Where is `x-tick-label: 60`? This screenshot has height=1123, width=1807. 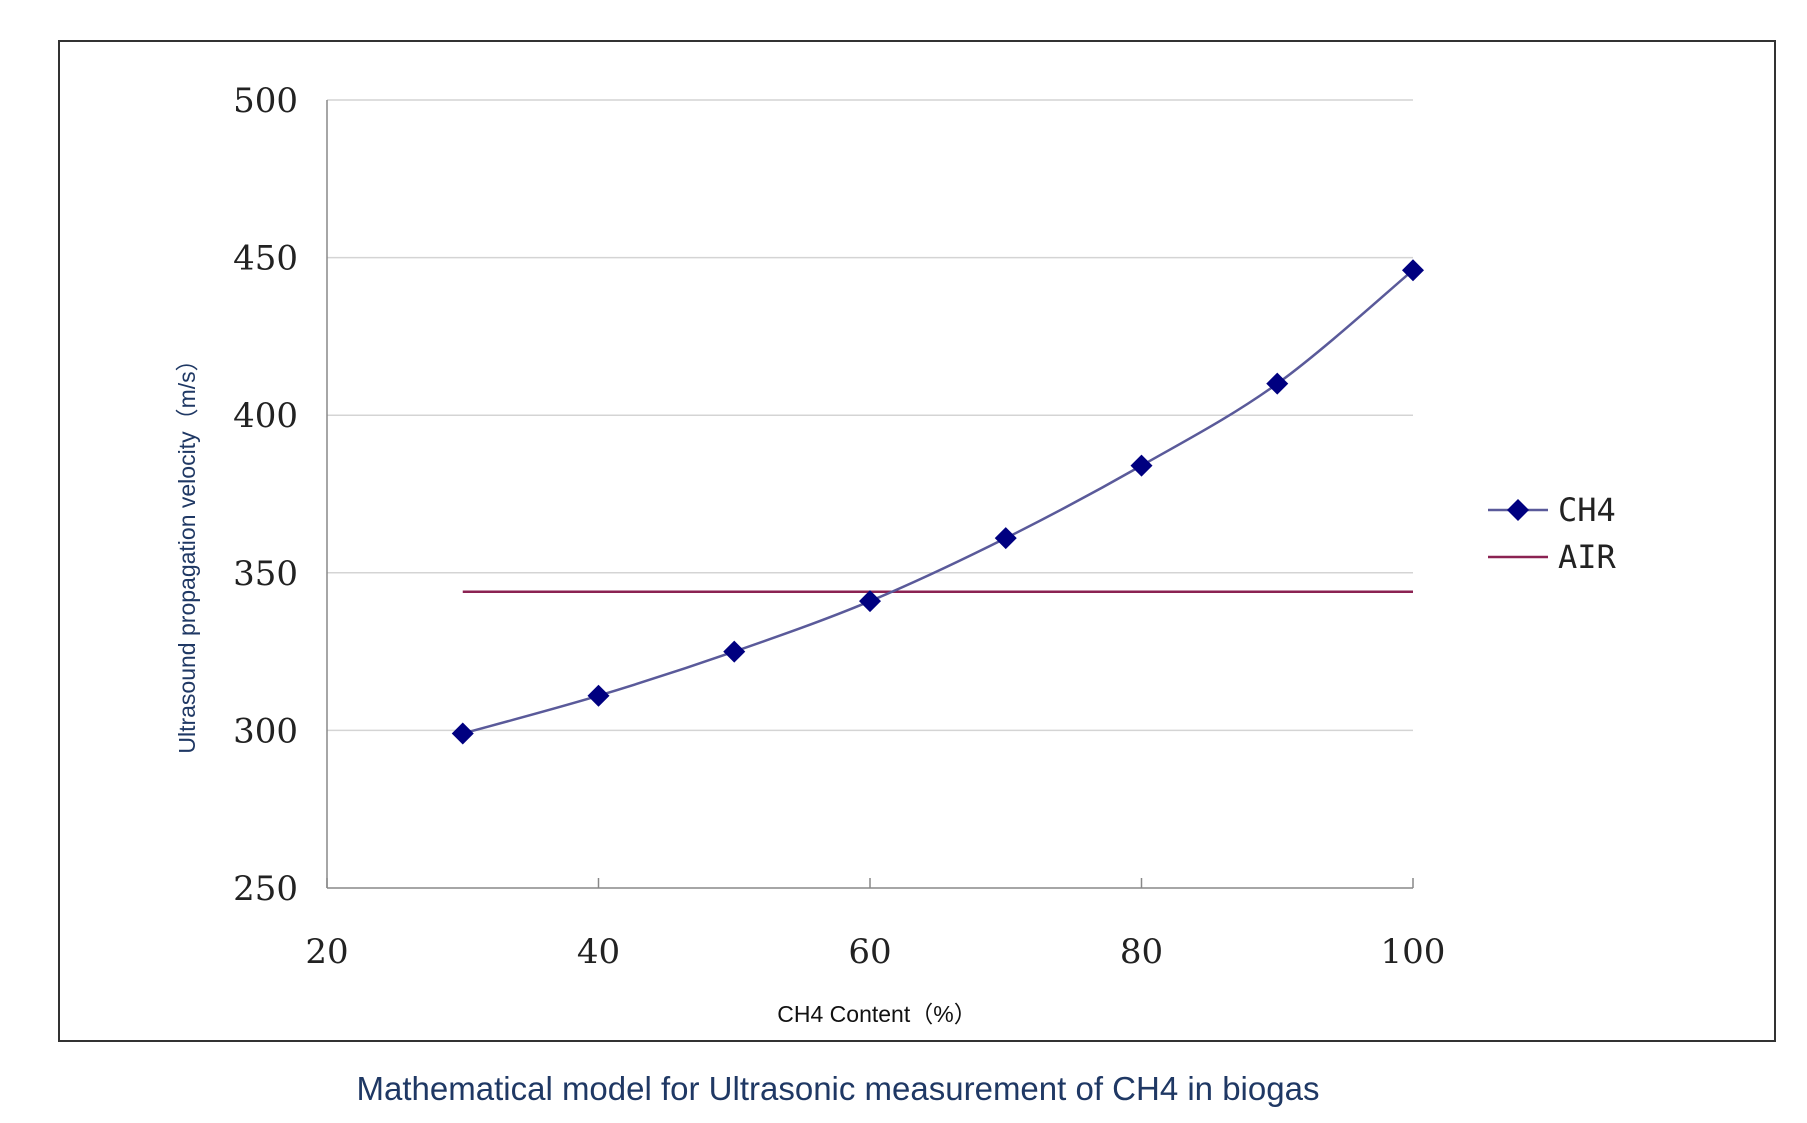 x-tick-label: 60 is located at coordinates (869, 952).